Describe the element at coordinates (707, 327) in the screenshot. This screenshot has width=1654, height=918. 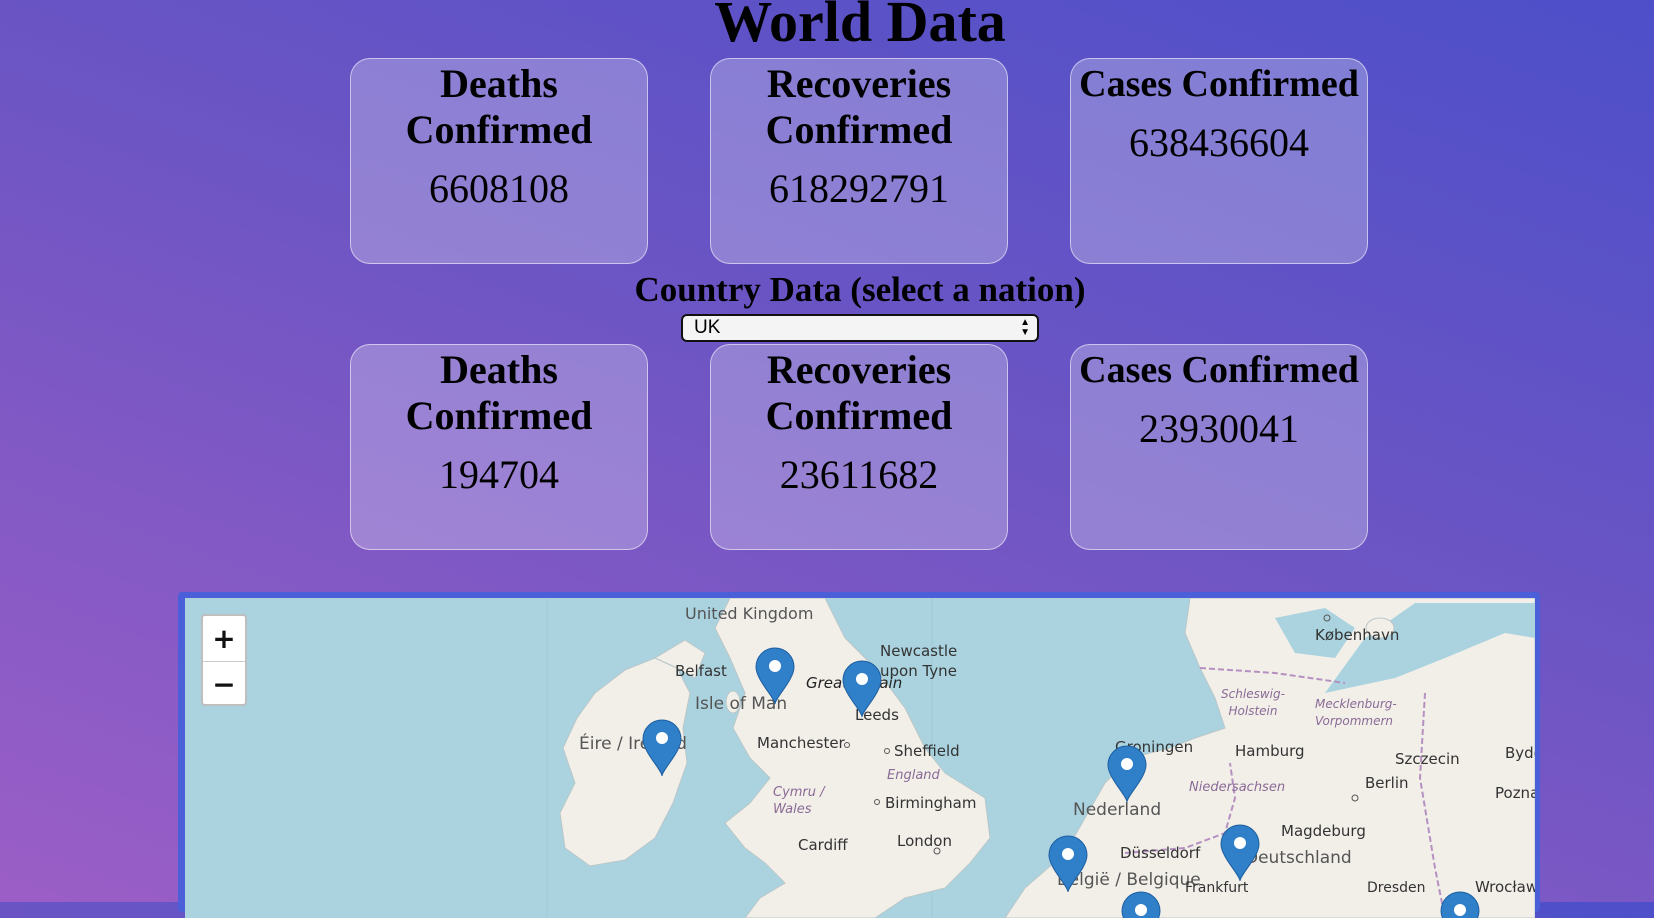
I see `country-select-value: UK` at that location.